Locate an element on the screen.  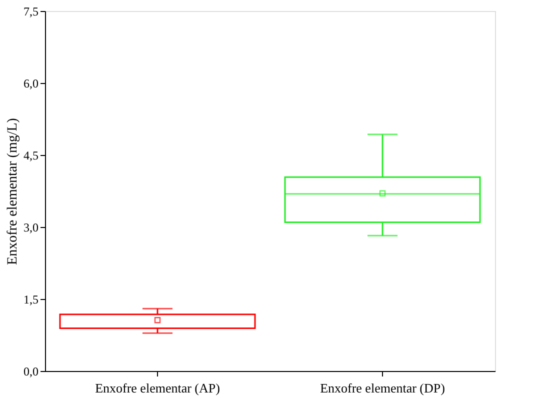
y-tick-label: 3,0 is located at coordinates (31, 227).